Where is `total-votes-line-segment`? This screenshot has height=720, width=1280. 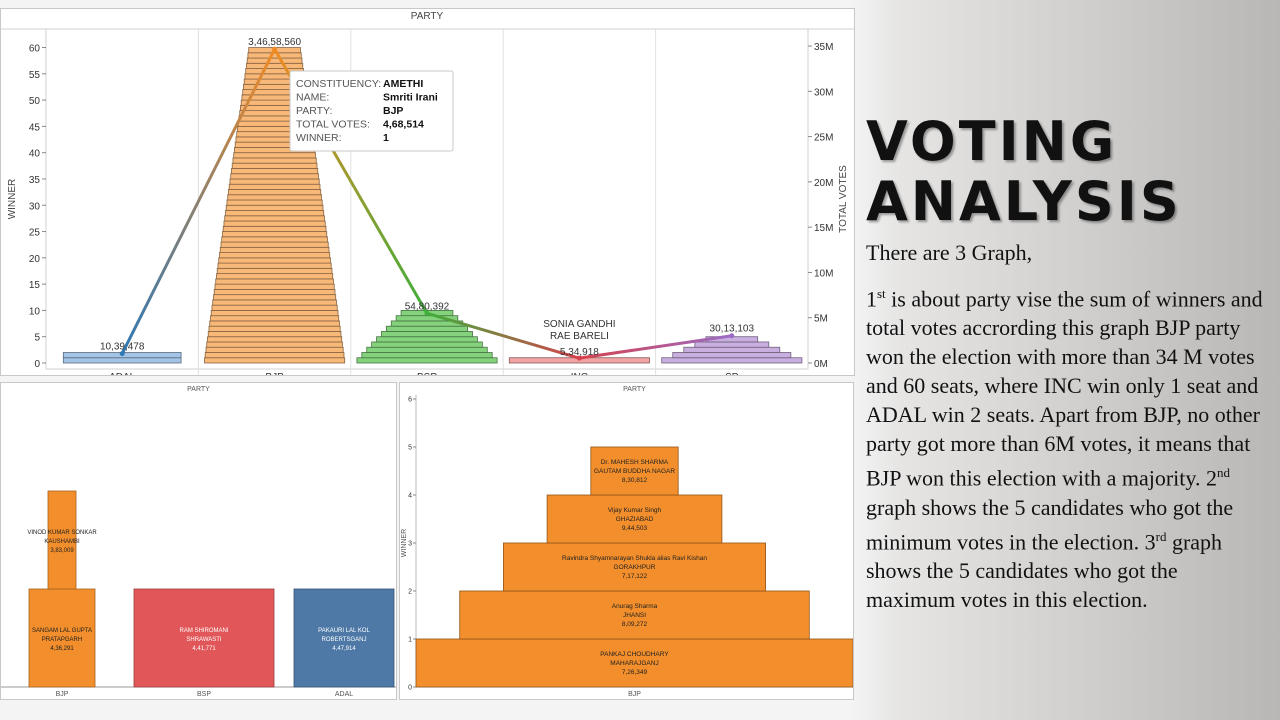
total-votes-line-segment is located at coordinates (198, 201).